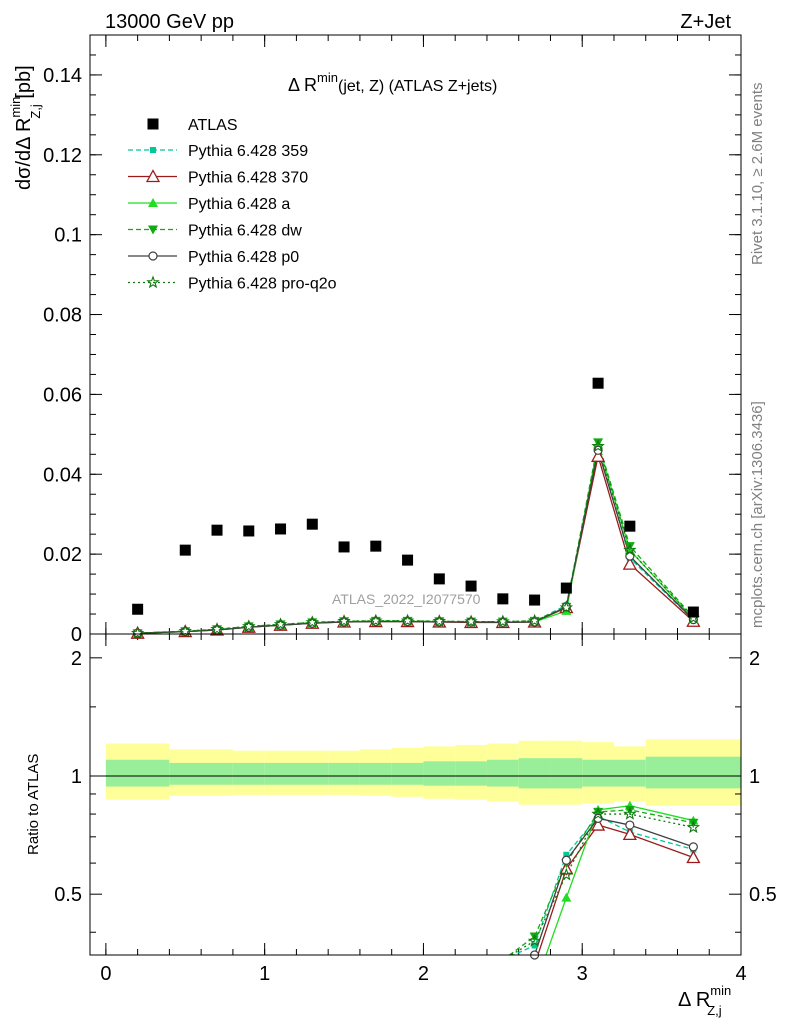  I want to click on legend-label-pythia-6-428-p0: Pythia 6.428 p0, so click(243, 257).